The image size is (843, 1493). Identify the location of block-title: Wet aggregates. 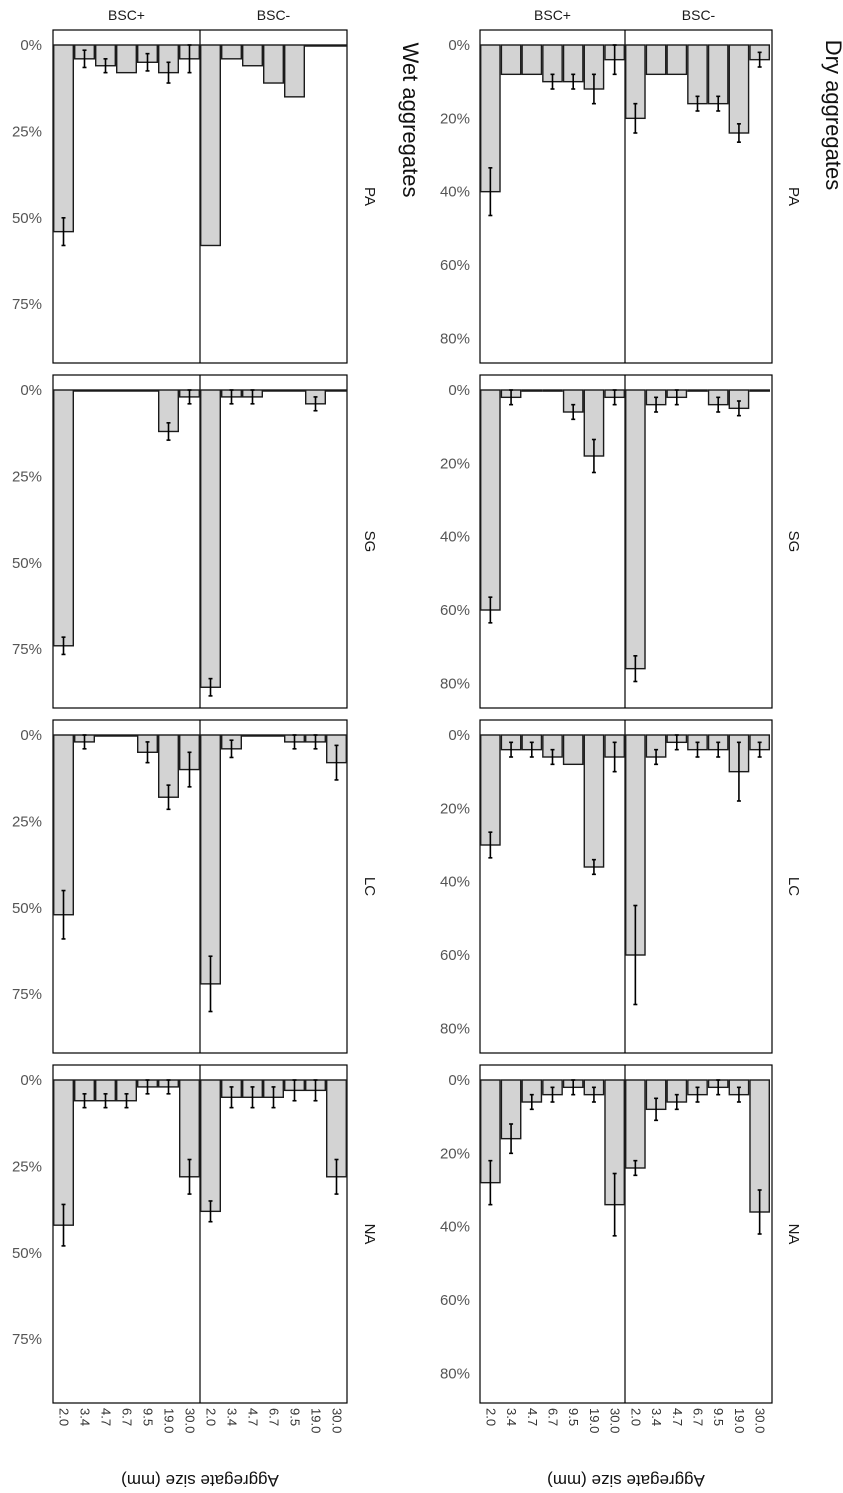
(410, 120).